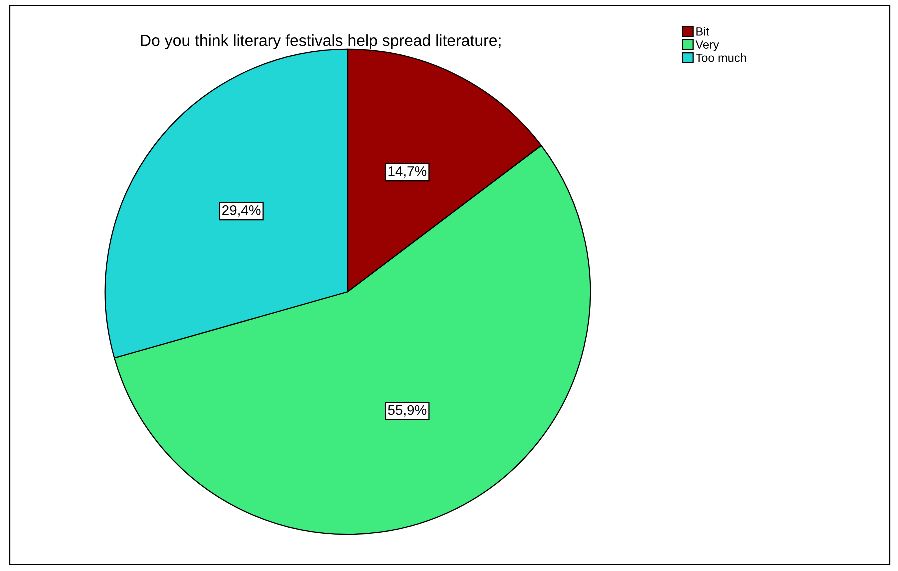  I want to click on text: Do you think literary festivals help spread literature;, so click(321, 42).